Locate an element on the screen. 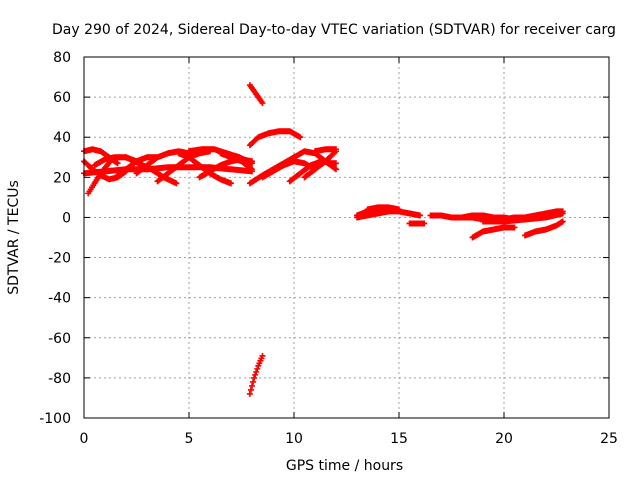 This screenshot has height=480, width=640. x-tick-label: 0 is located at coordinates (84, 439).